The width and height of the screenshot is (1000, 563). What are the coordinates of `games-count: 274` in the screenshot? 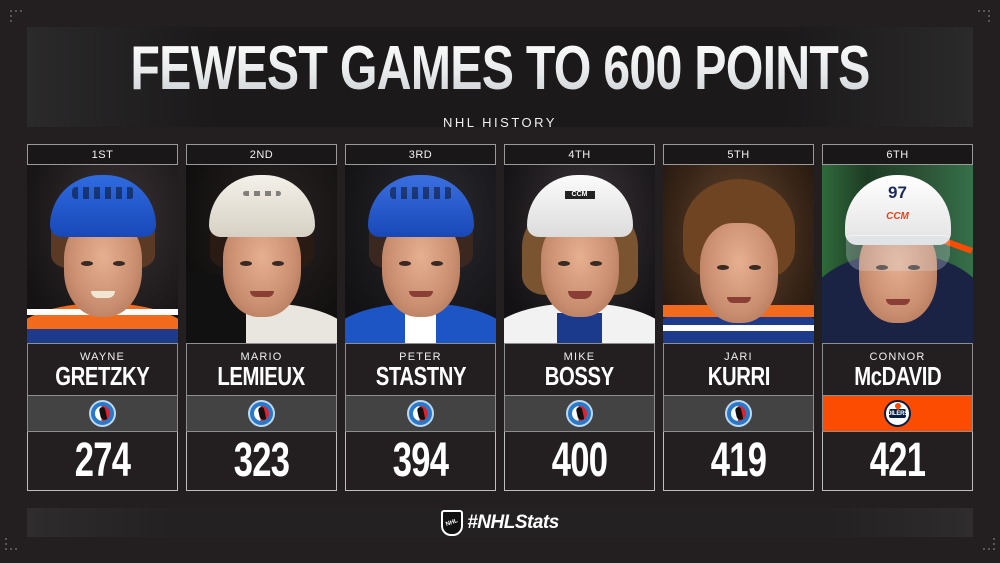 It's located at (102, 460).